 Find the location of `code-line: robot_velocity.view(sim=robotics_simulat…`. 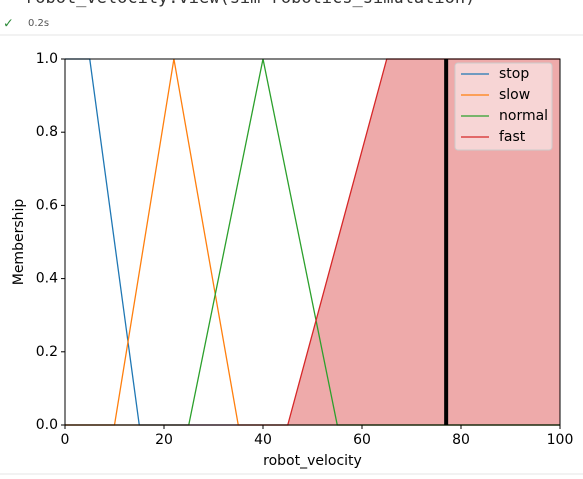

code-line: robot_velocity.view(sim=robotics_simulat… is located at coordinates (250, 4).